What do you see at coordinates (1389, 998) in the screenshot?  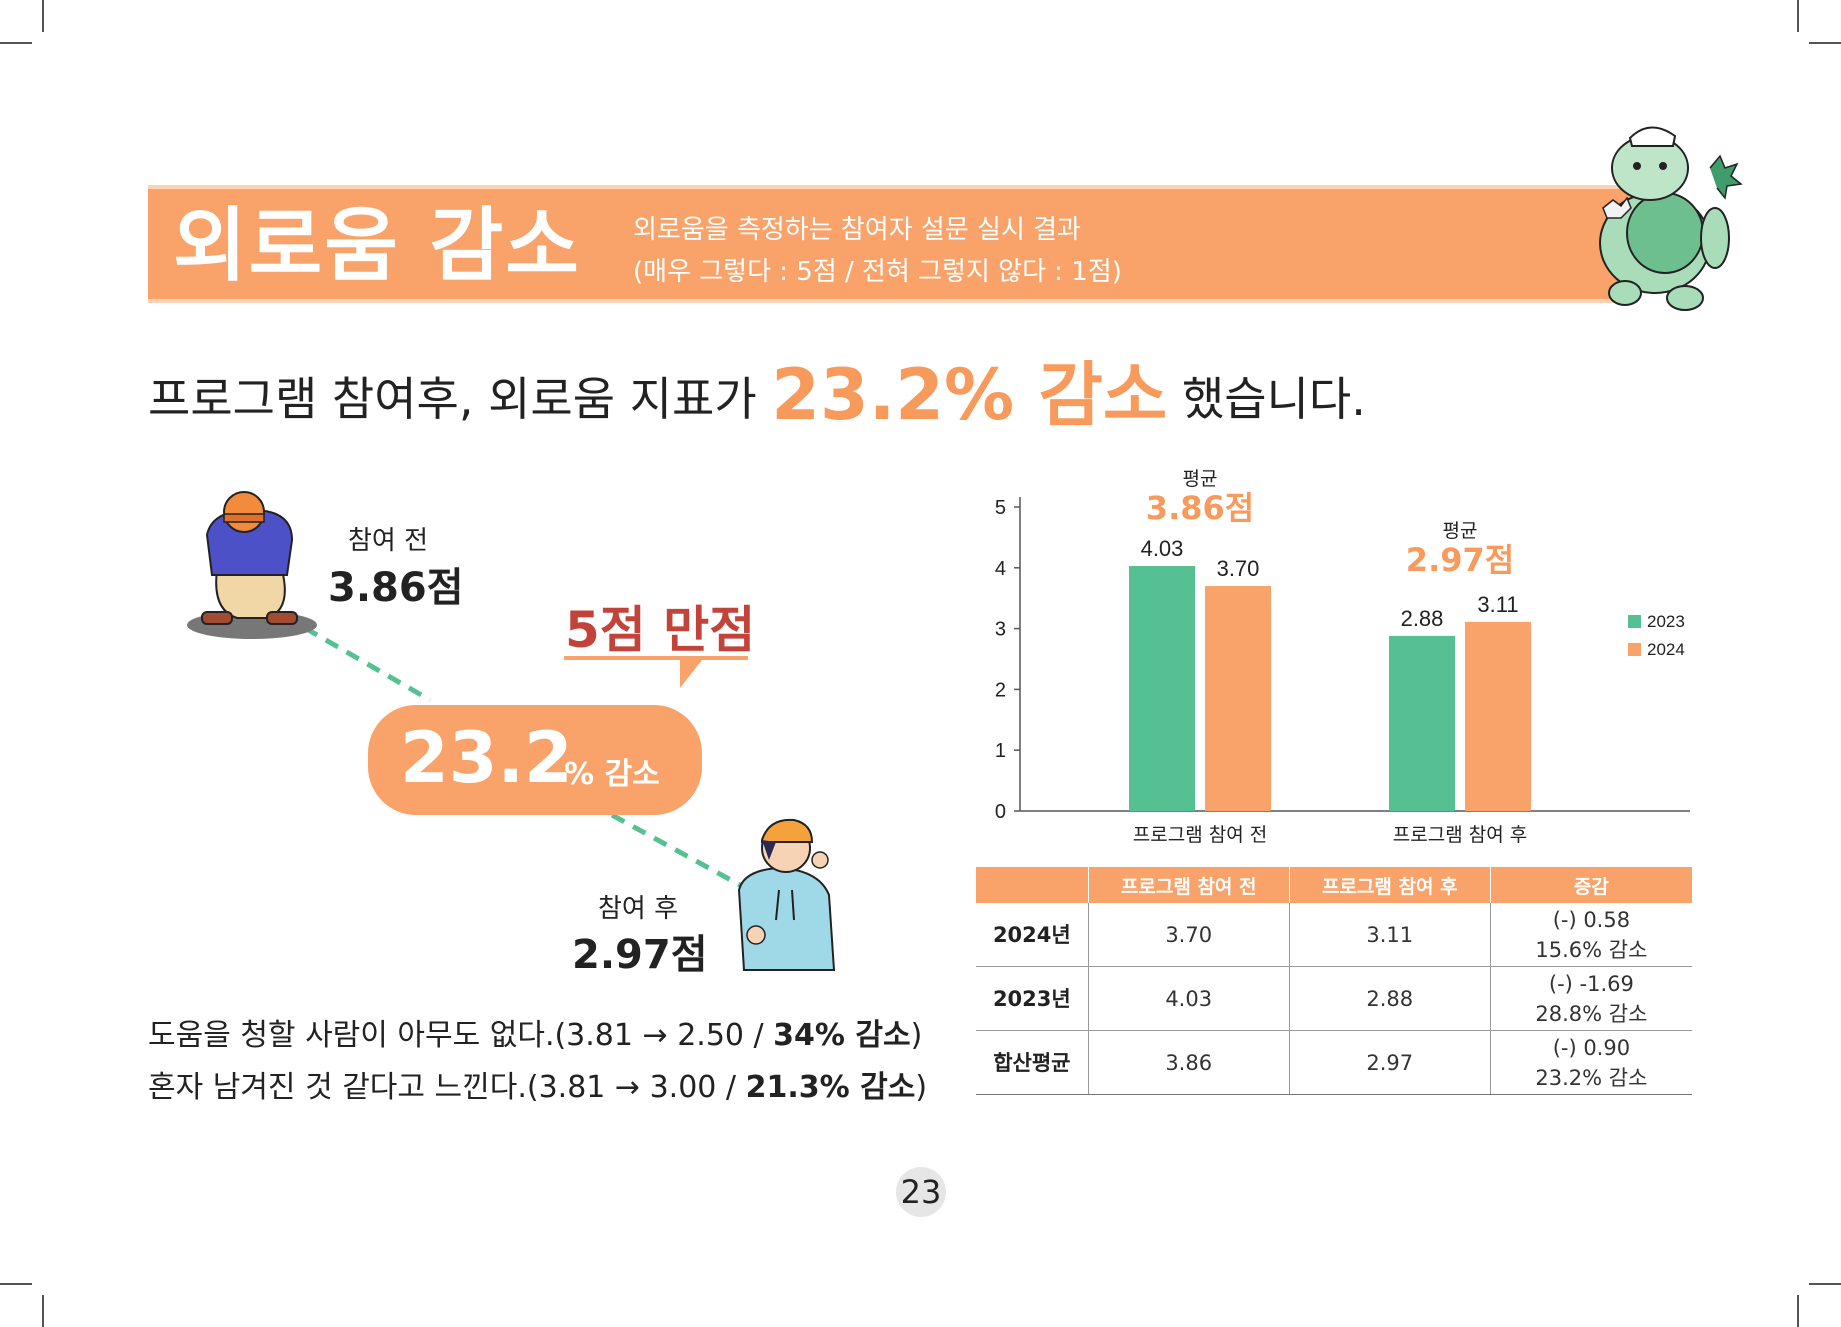 I see `cell-after: 2.88` at bounding box center [1389, 998].